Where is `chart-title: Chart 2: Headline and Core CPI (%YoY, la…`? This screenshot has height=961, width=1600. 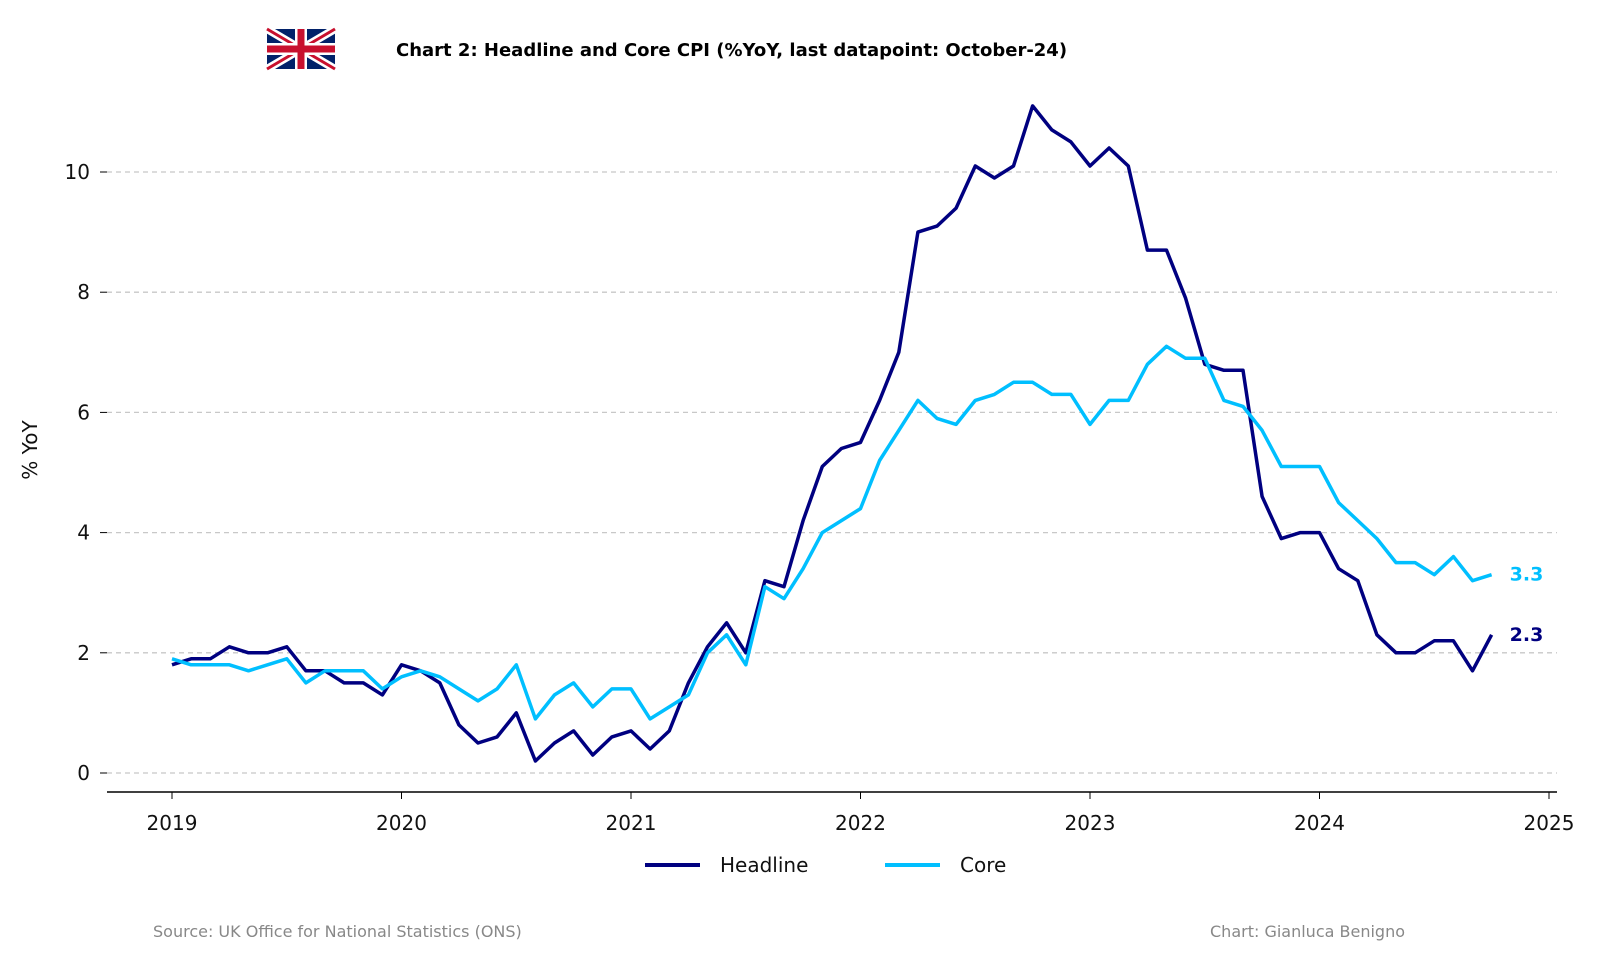 chart-title: Chart 2: Headline and Core CPI (%YoY, la… is located at coordinates (731, 50).